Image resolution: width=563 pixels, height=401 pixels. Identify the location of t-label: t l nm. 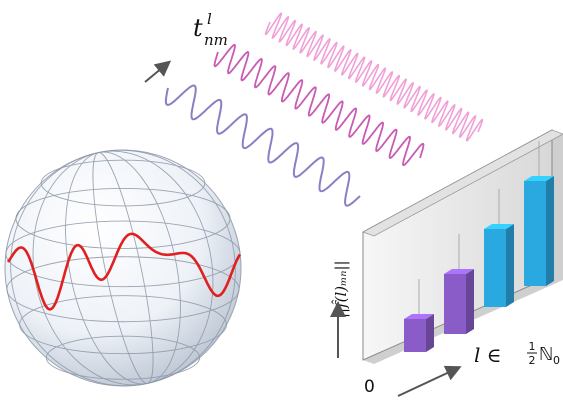
(210, 29).